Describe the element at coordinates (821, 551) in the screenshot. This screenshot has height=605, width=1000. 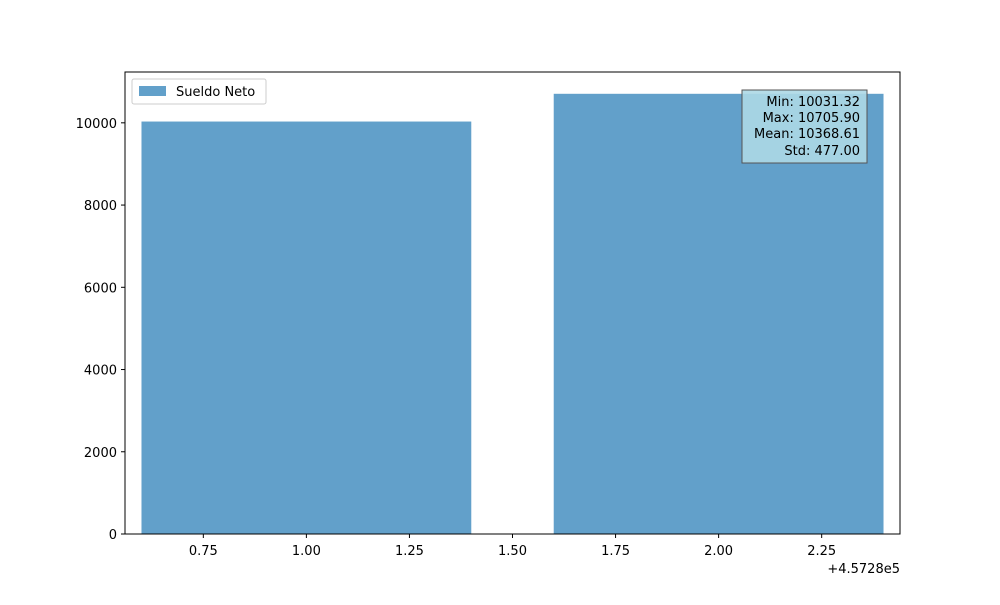
I see `x-tick-label: 2.25` at that location.